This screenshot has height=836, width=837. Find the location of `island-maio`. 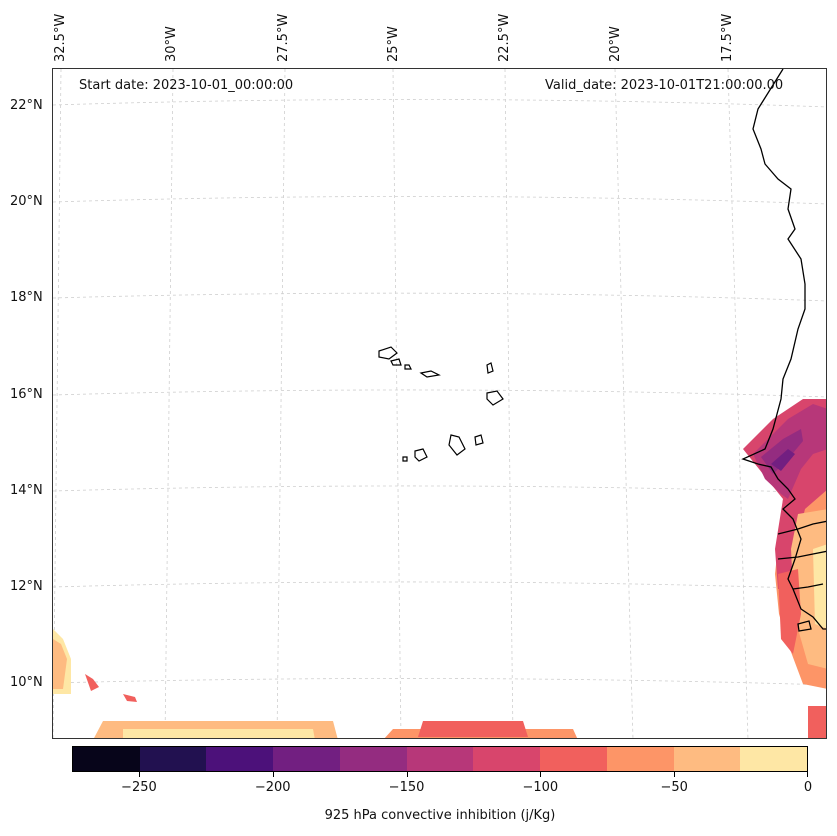

island-maio is located at coordinates (479, 440).